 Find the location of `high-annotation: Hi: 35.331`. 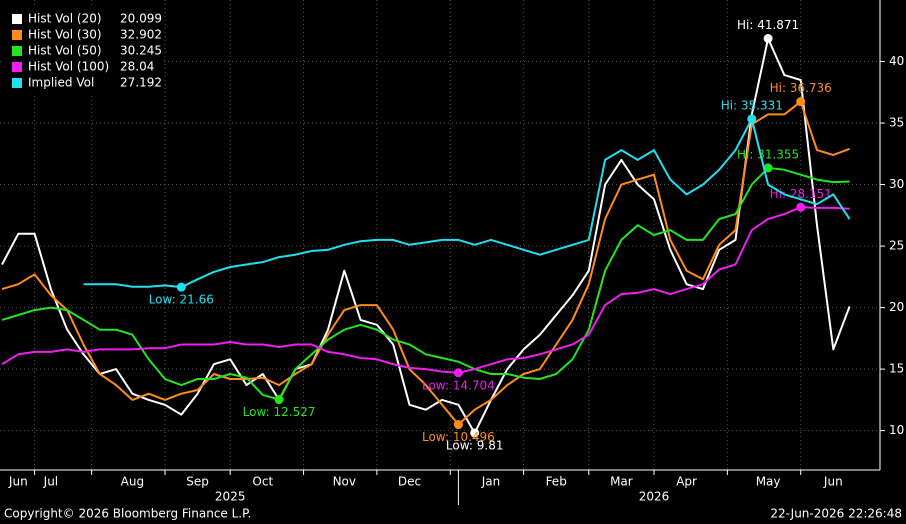

high-annotation: Hi: 35.331 is located at coordinates (752, 105).